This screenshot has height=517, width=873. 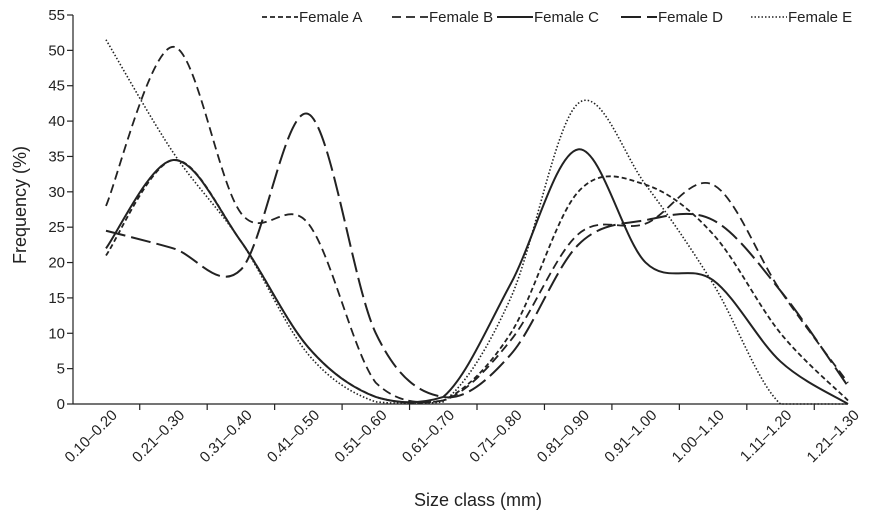 I want to click on y-tick-label: 10, so click(x=56, y=333).